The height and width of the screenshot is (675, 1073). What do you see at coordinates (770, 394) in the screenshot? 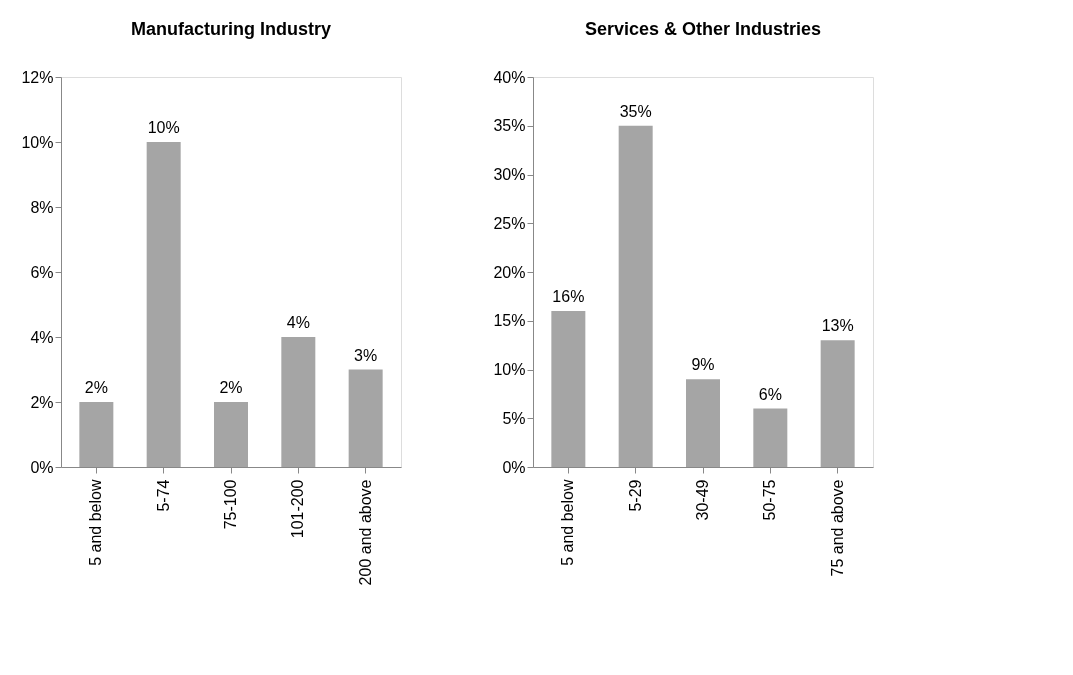
I see `data-label: 6%` at bounding box center [770, 394].